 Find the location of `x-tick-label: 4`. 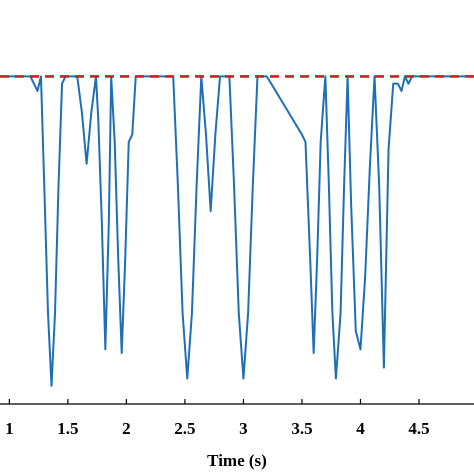

x-tick-label: 4 is located at coordinates (360, 428).